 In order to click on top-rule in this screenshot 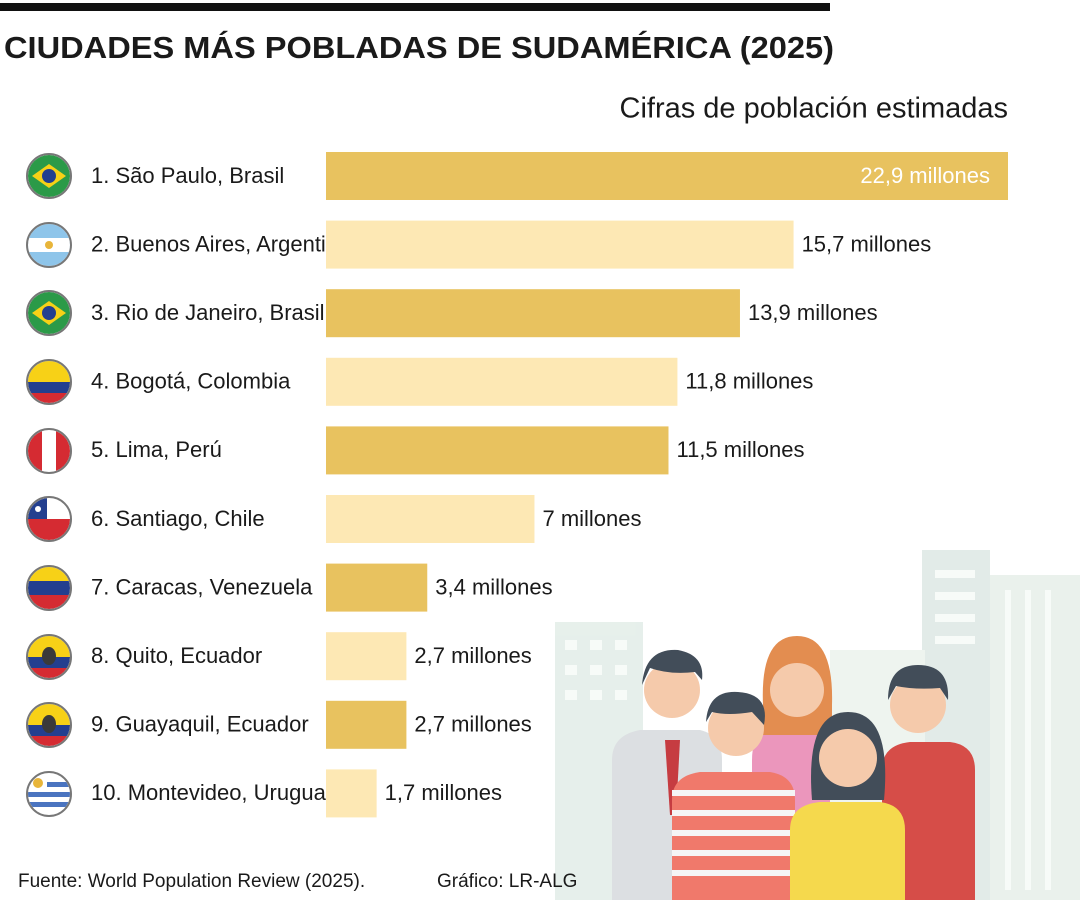, I will do `click(415, 7)`.